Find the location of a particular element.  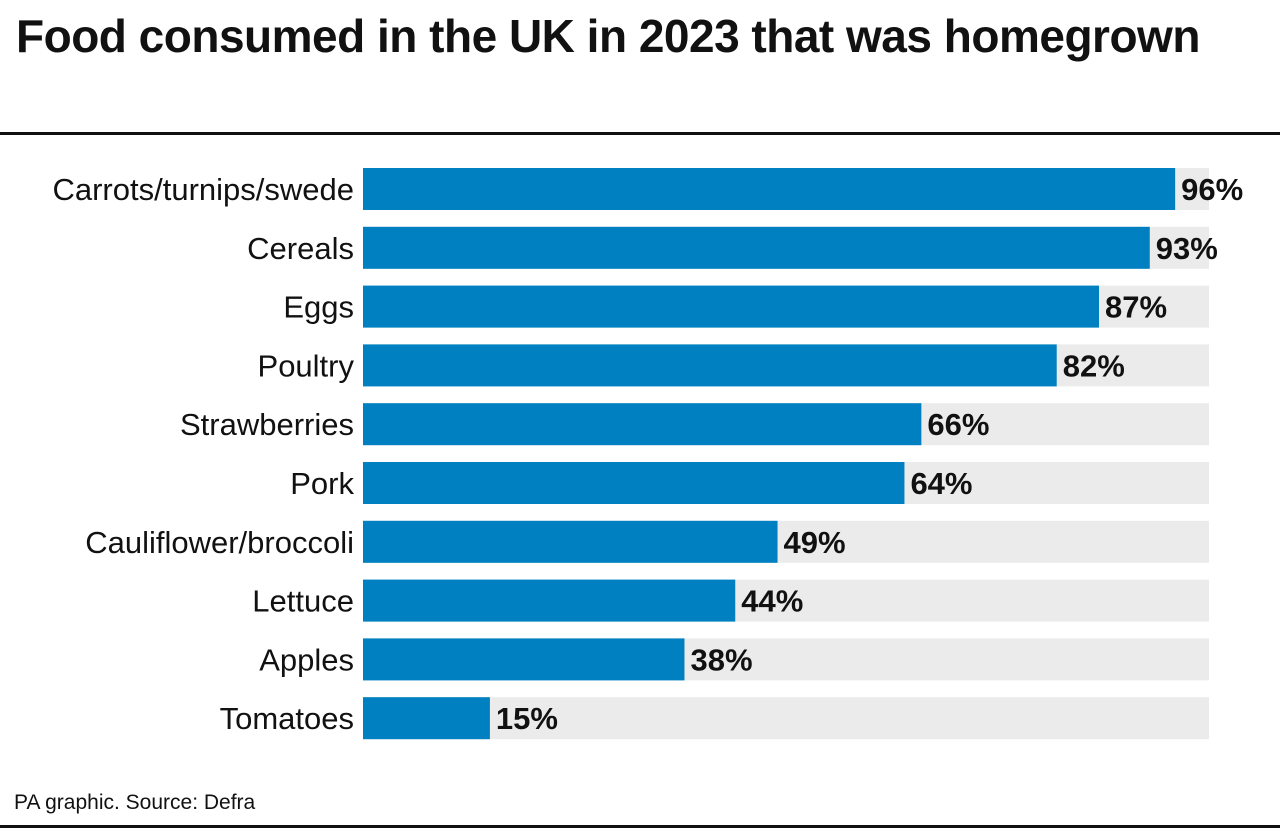

value-label: 64% is located at coordinates (941, 483).